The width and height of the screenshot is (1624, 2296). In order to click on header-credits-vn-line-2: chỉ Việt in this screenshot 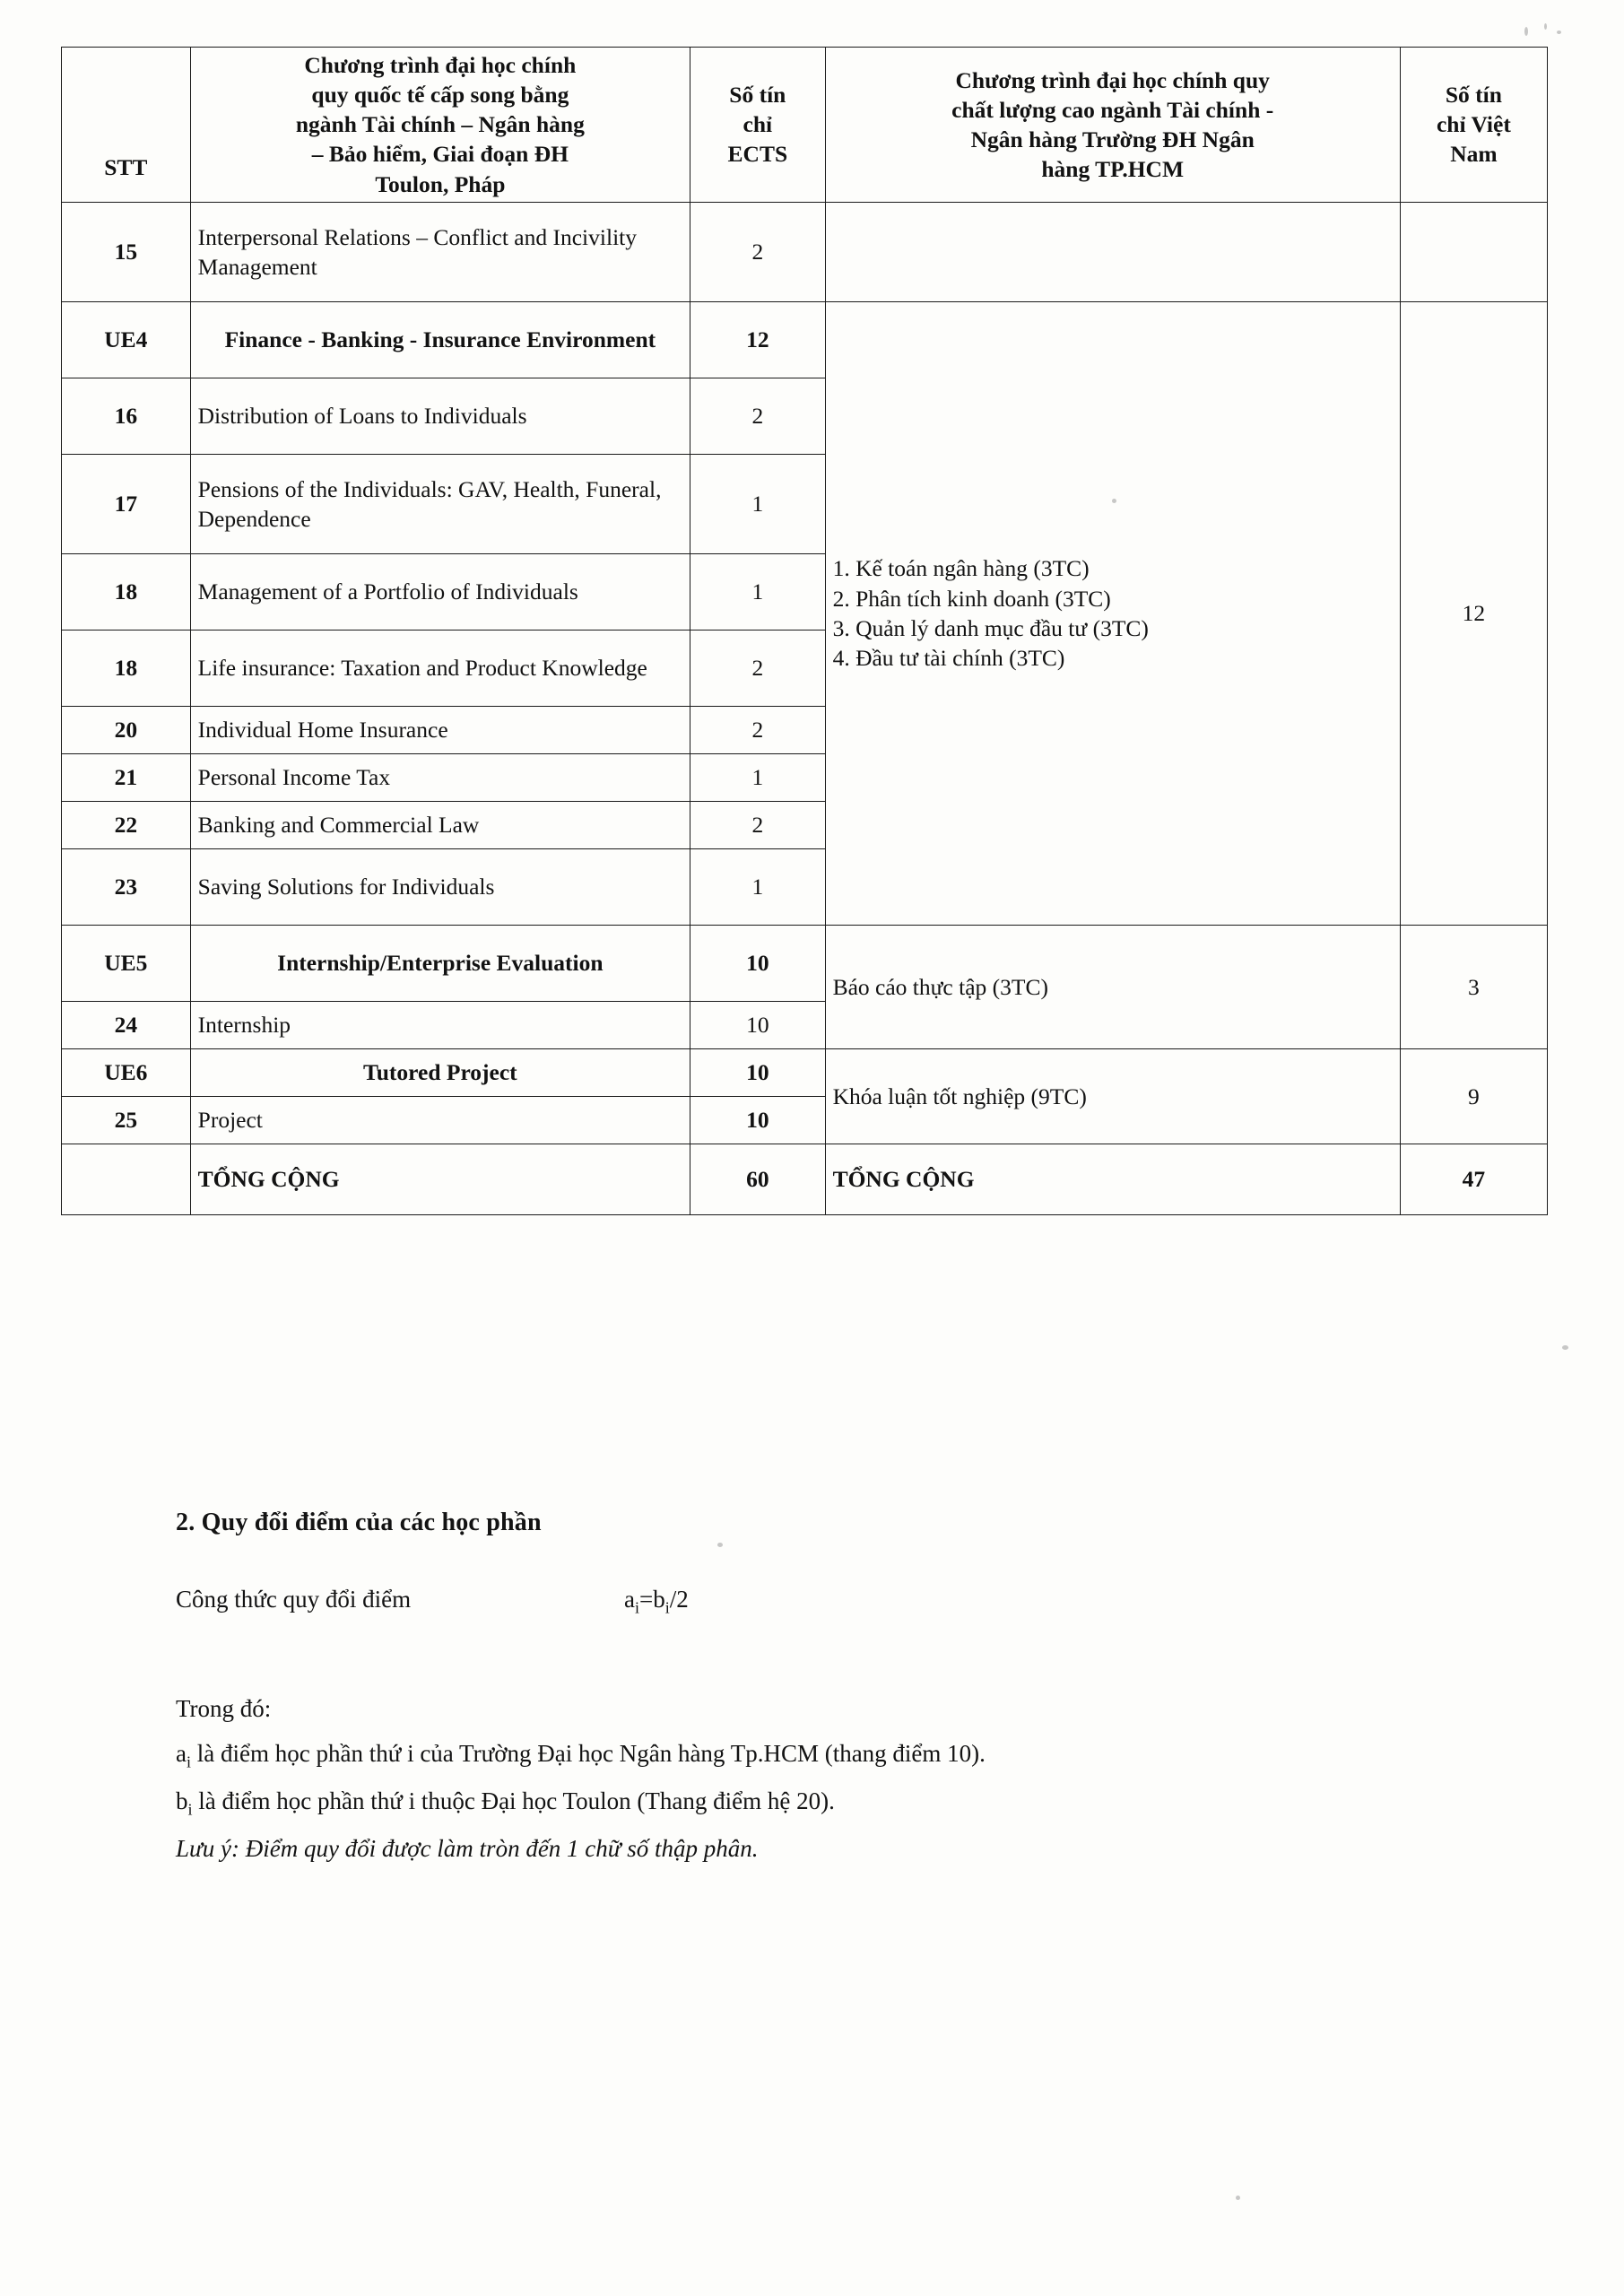, I will do `click(1473, 124)`.